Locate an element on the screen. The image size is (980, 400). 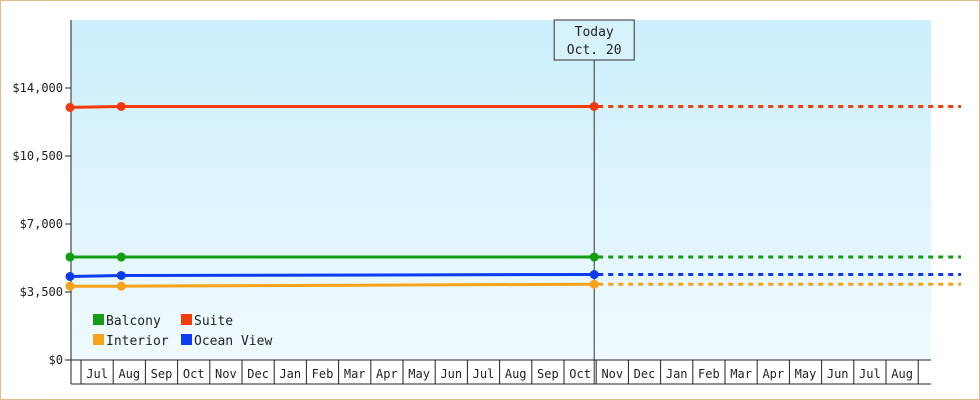
y-tick-label: $10,500 is located at coordinates (37, 156).